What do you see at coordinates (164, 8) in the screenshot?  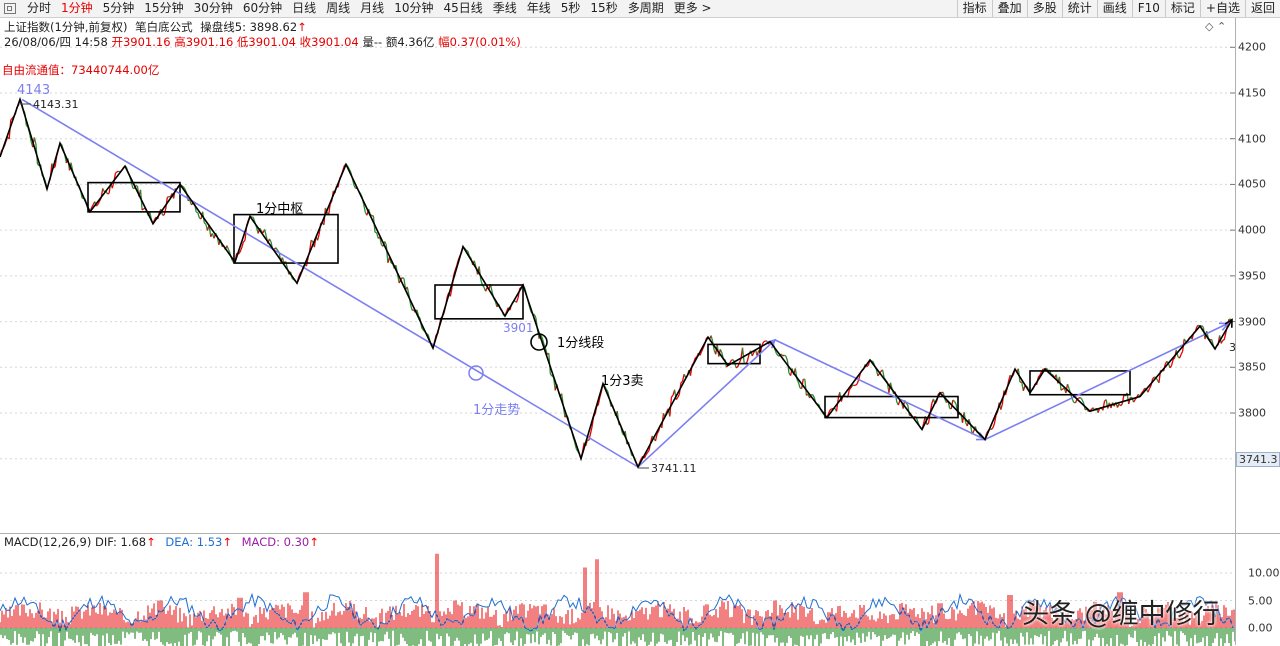 I see `period-tab: 15分钟` at bounding box center [164, 8].